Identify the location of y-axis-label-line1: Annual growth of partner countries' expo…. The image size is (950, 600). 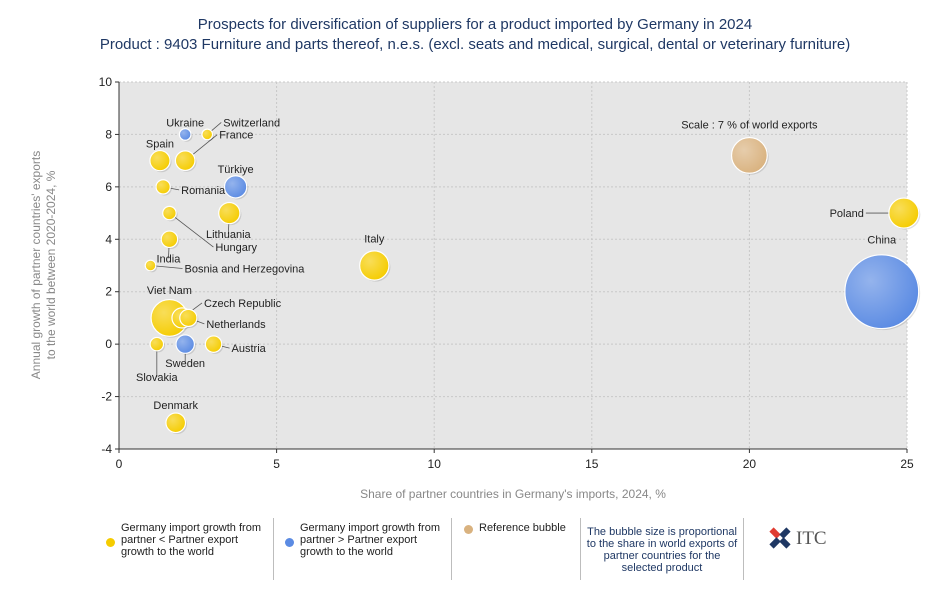
(36, 265).